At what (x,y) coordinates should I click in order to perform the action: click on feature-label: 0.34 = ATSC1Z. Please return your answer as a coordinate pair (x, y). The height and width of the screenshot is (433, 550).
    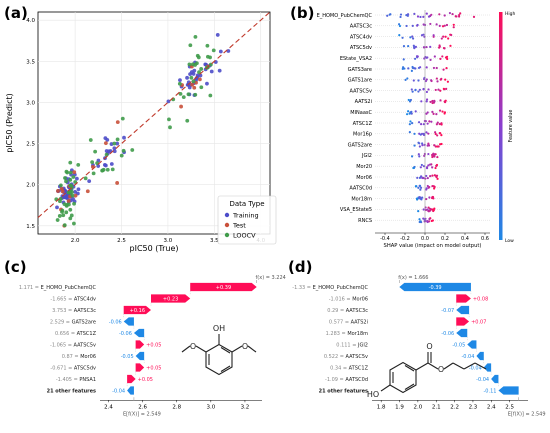
    Looking at the image, I should click on (349, 368).